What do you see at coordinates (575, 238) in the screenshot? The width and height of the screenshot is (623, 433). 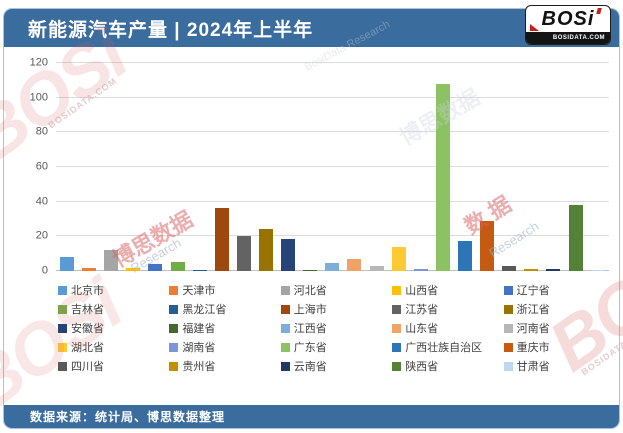 I see `bar-陕西省` at bounding box center [575, 238].